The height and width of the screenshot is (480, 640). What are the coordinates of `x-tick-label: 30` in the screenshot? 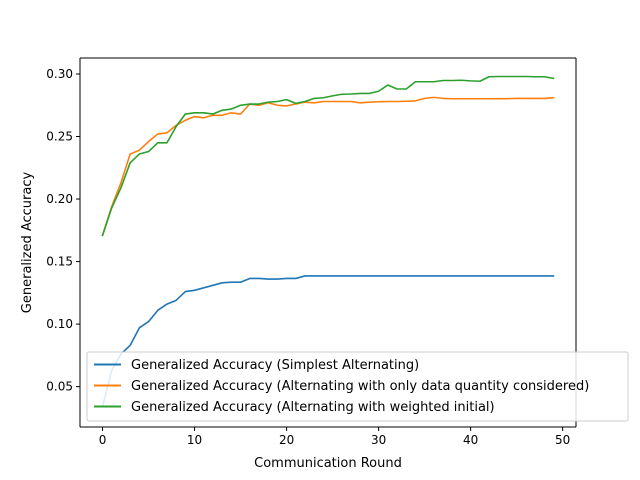 It's located at (378, 440).